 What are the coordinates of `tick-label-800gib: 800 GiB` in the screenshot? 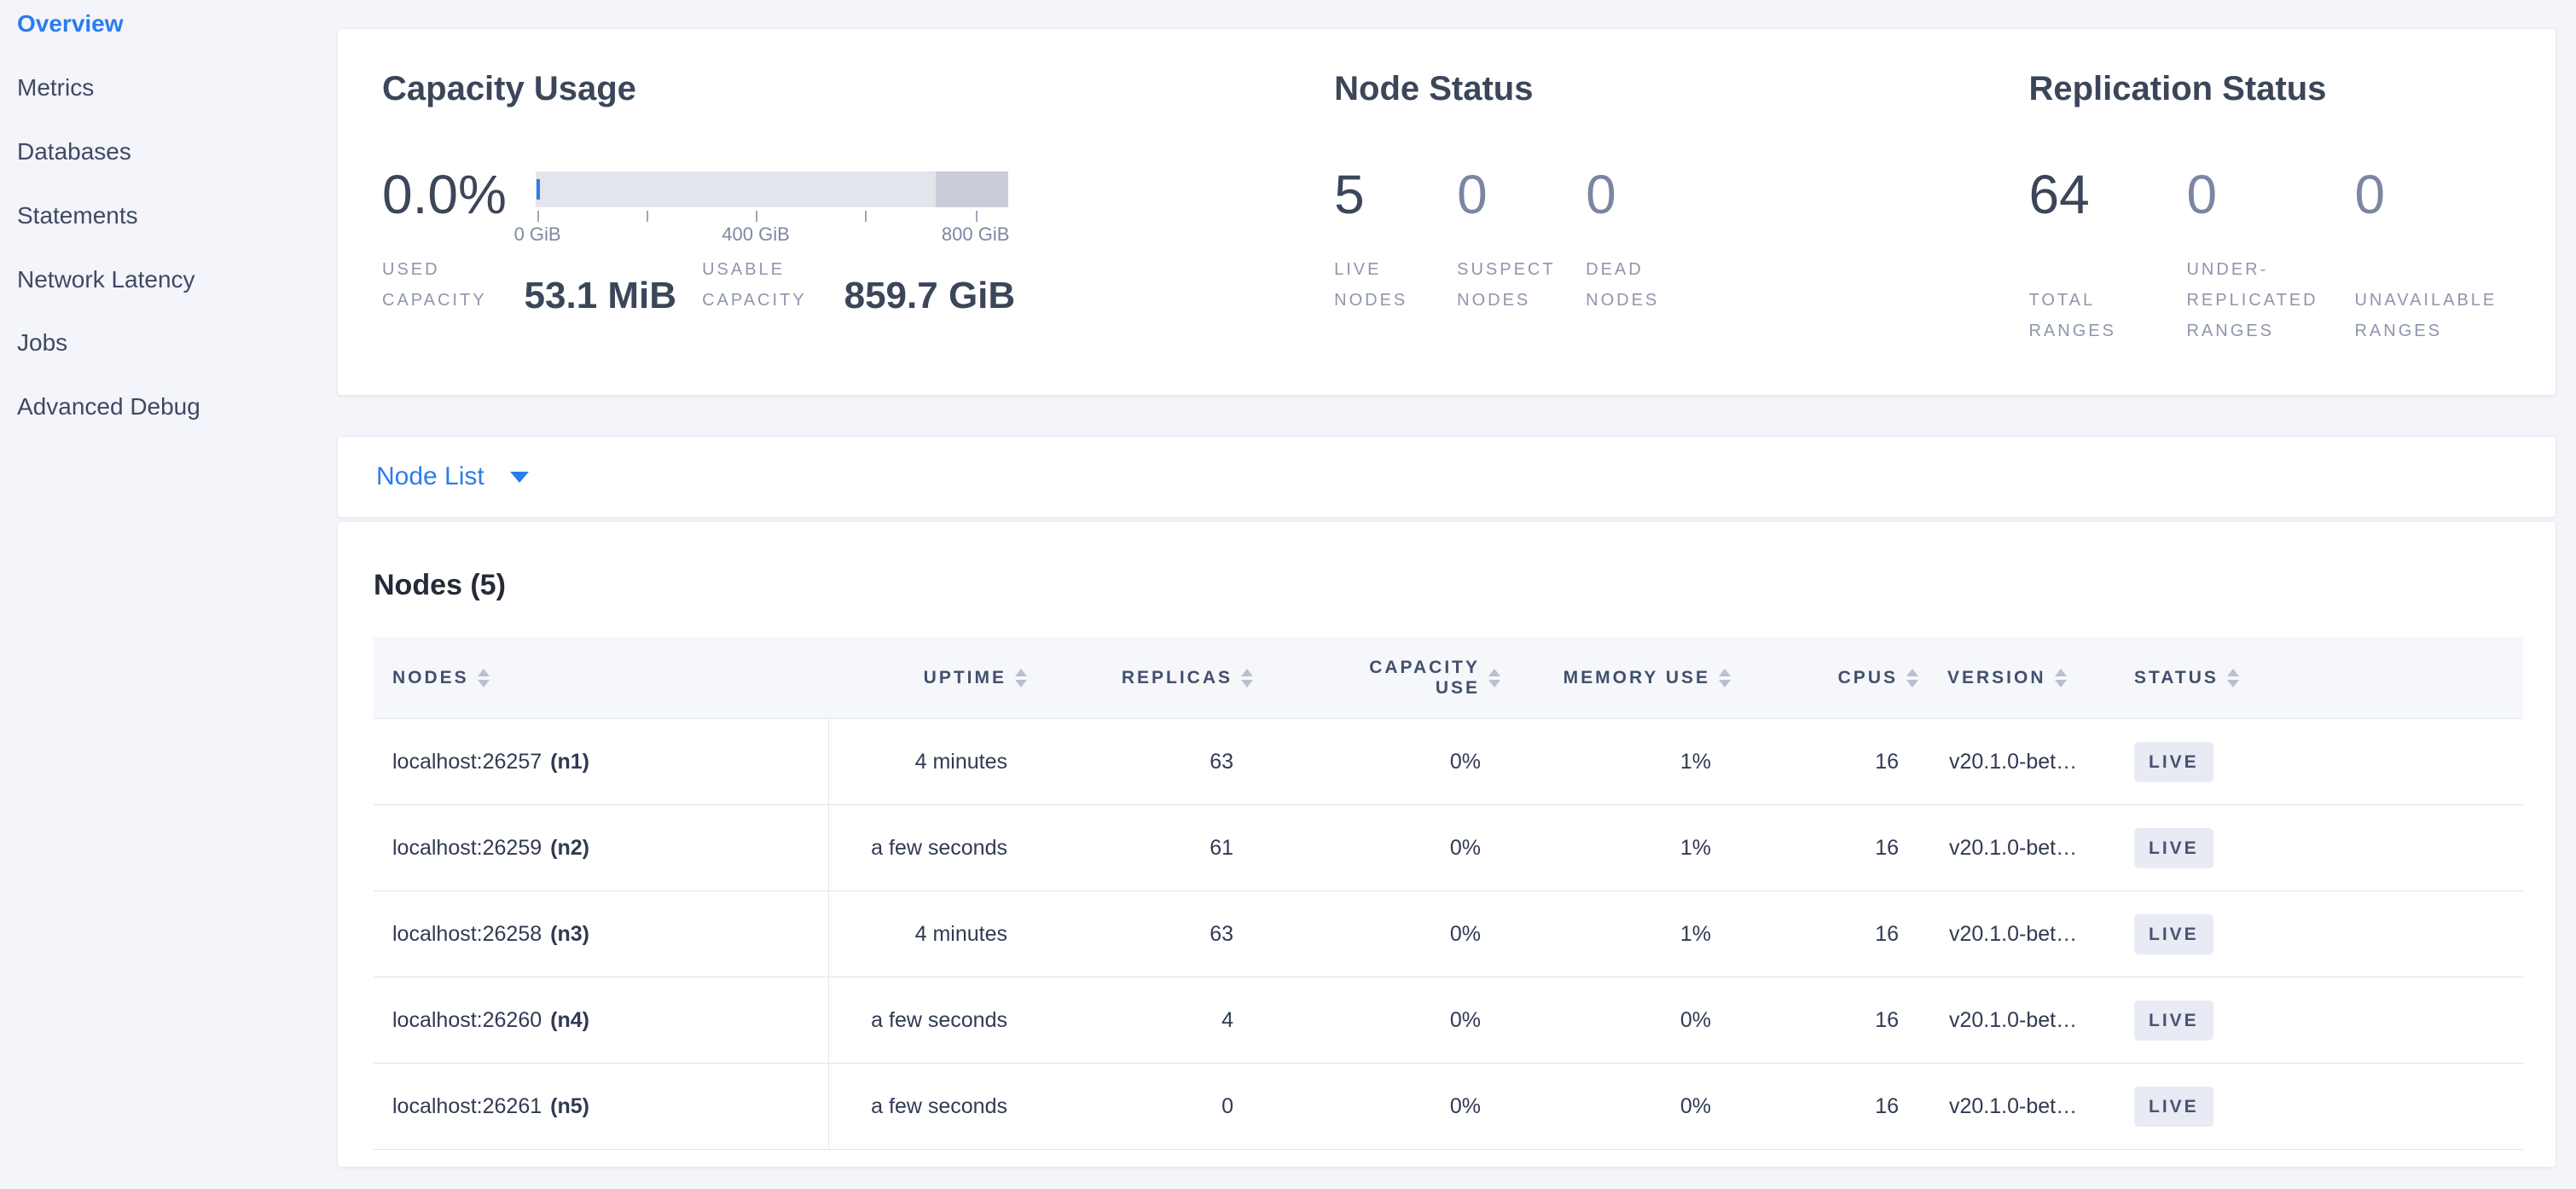 It's located at (975, 234).